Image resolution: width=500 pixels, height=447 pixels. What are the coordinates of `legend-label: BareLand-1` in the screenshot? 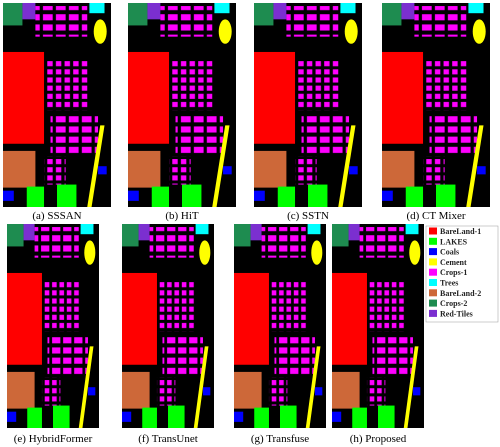 It's located at (460, 231).